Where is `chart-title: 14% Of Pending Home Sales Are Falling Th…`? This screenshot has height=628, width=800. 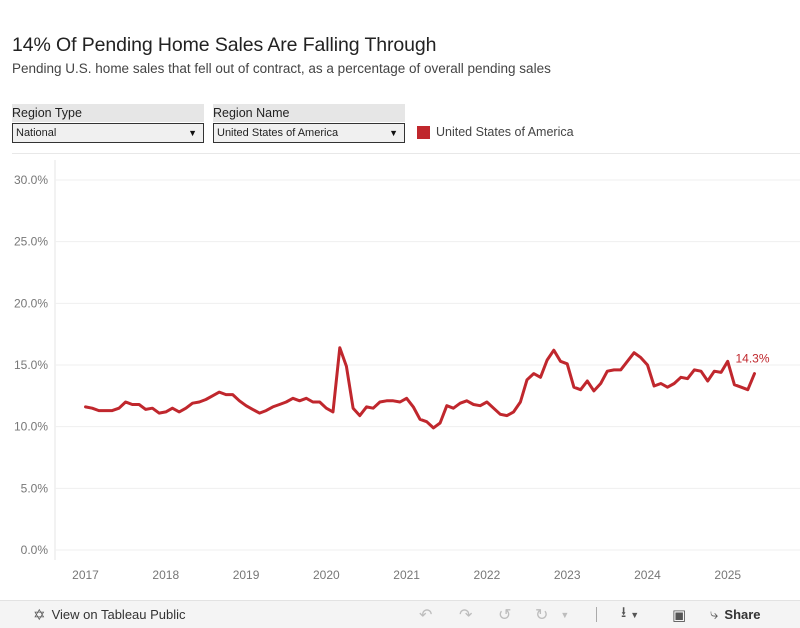
chart-title: 14% Of Pending Home Sales Are Falling Th… is located at coordinates (224, 45).